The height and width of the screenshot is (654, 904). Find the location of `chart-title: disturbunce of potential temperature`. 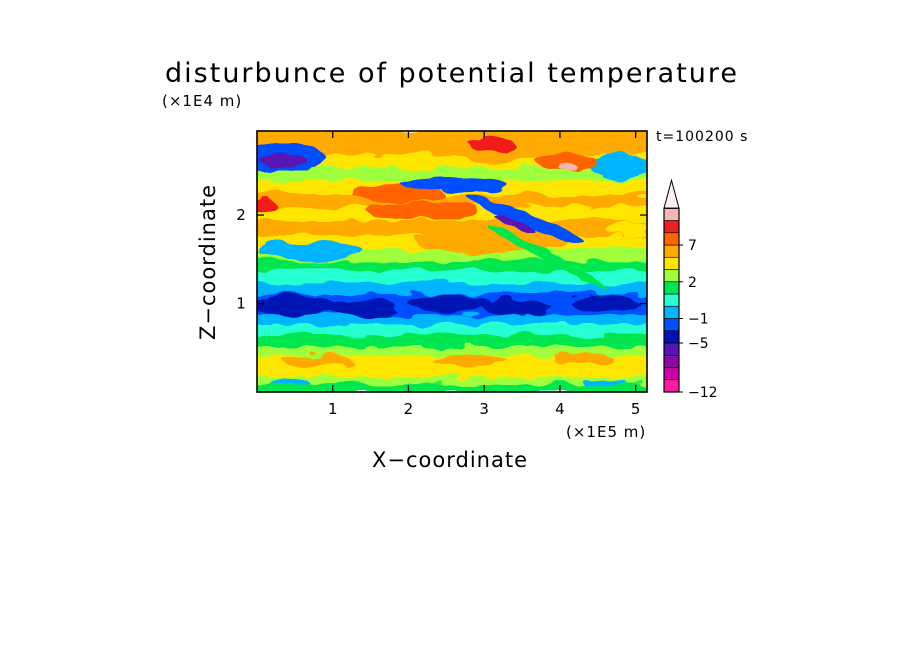

chart-title: disturbunce of potential temperature is located at coordinates (452, 73).